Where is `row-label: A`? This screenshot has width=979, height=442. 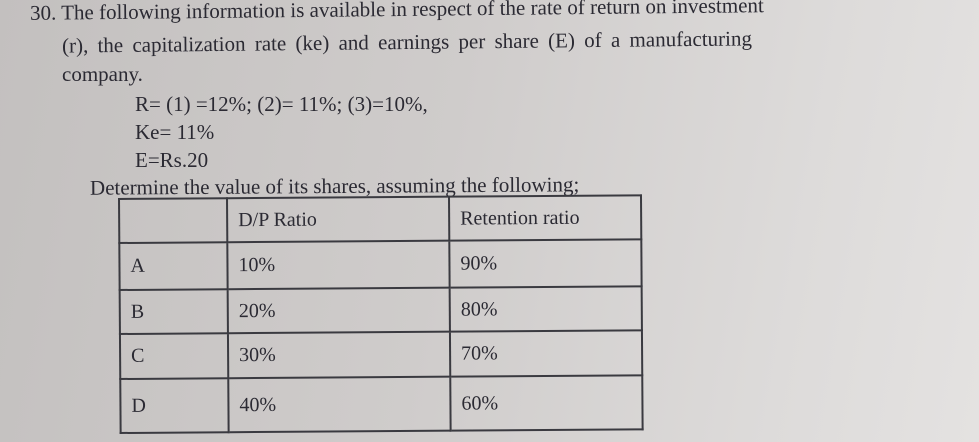
row-label: A is located at coordinates (173, 266).